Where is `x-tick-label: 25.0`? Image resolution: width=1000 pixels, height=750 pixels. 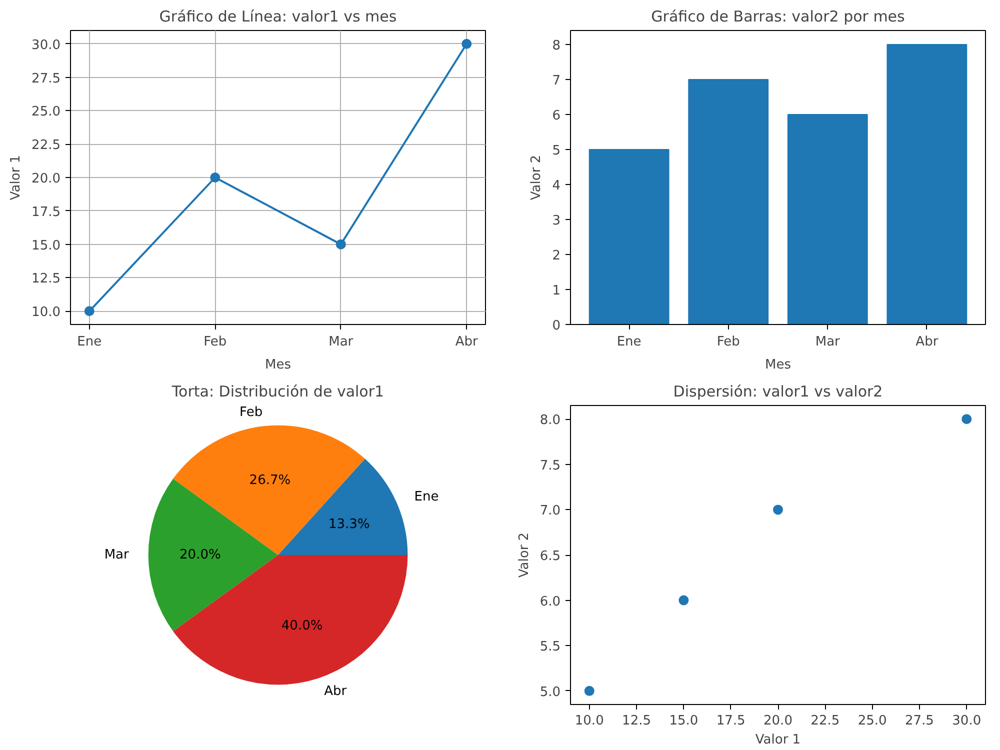 x-tick-label: 25.0 is located at coordinates (872, 721).